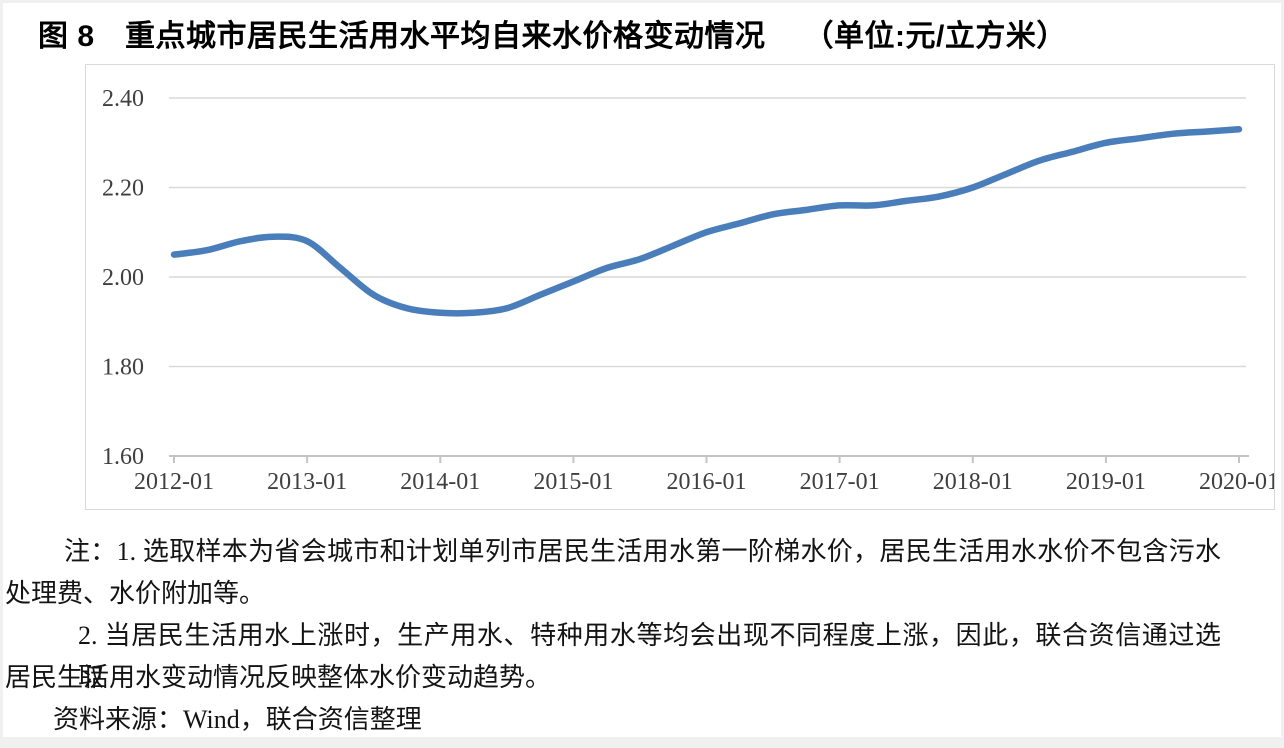 The width and height of the screenshot is (1284, 748). I want to click on figure-title: 图 8 重点城市居民生活用水平均自来水价格变动情况, so click(402, 36).